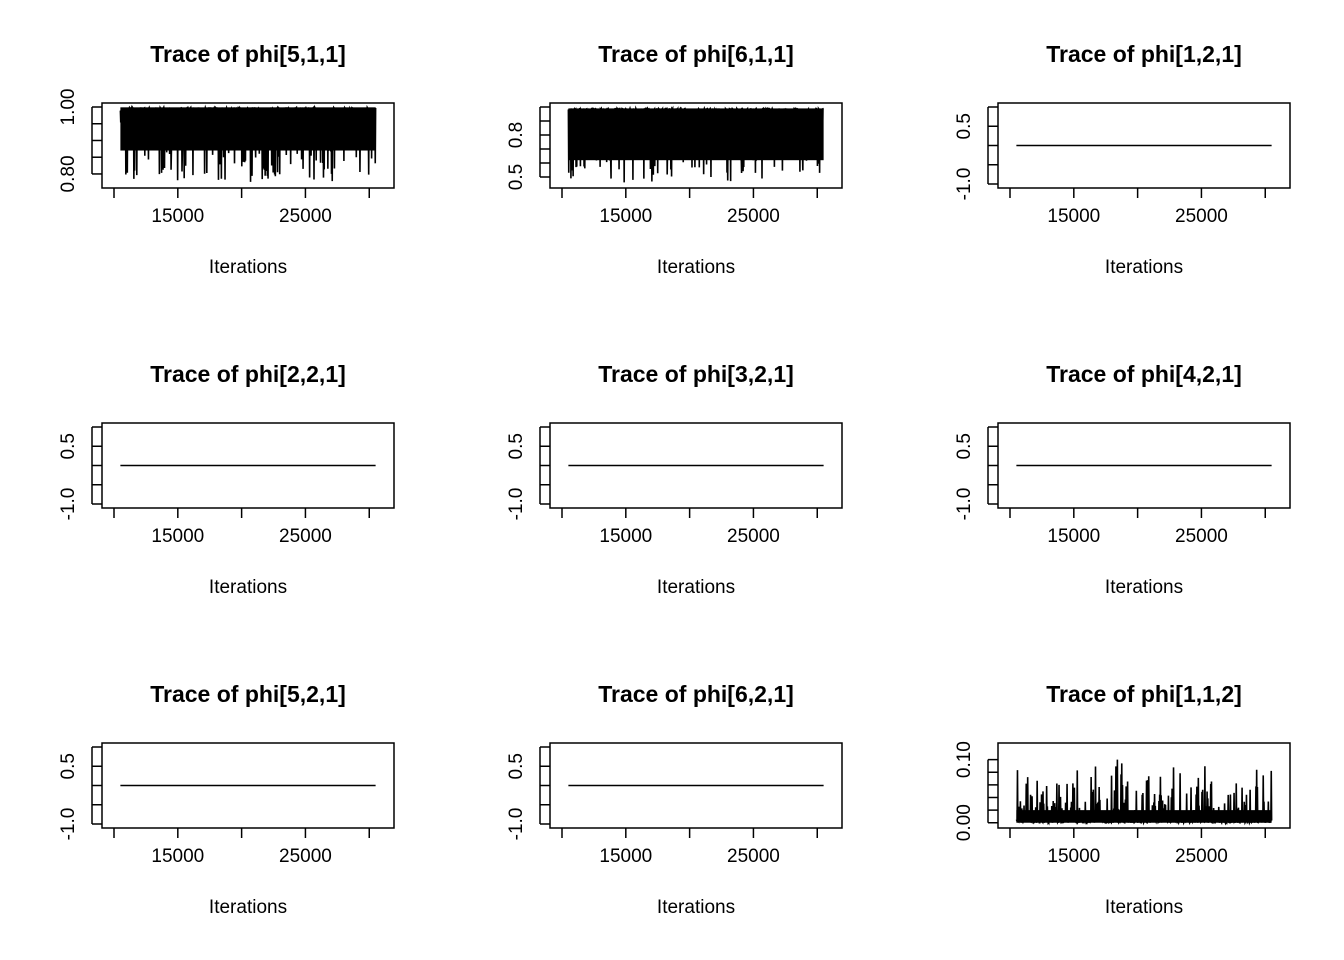 The height and width of the screenshot is (960, 1344). What do you see at coordinates (248, 54) in the screenshot?
I see `panel-title: Trace of phi[5,1,1]` at bounding box center [248, 54].